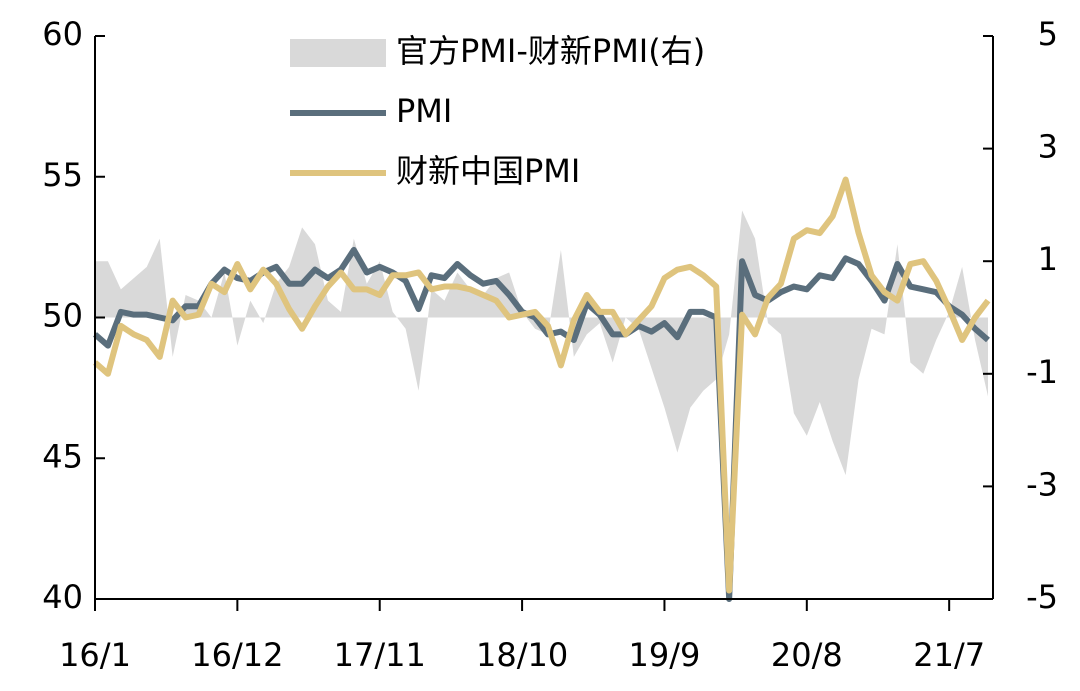 This screenshot has width=1080, height=691. What do you see at coordinates (1042, 372) in the screenshot?
I see `y2-tick-label: -1` at bounding box center [1042, 372].